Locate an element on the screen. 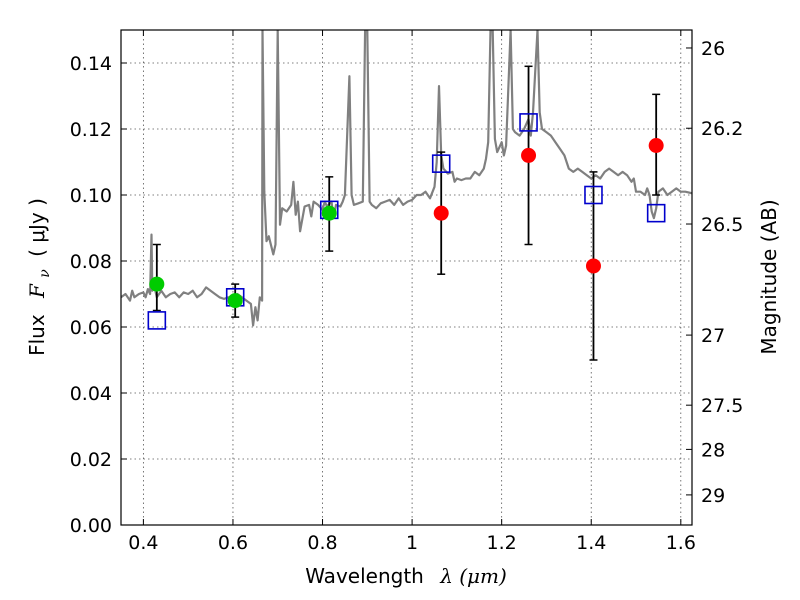 The width and height of the screenshot is (800, 600). y2-tick-label: 26.5 is located at coordinates (722, 225).